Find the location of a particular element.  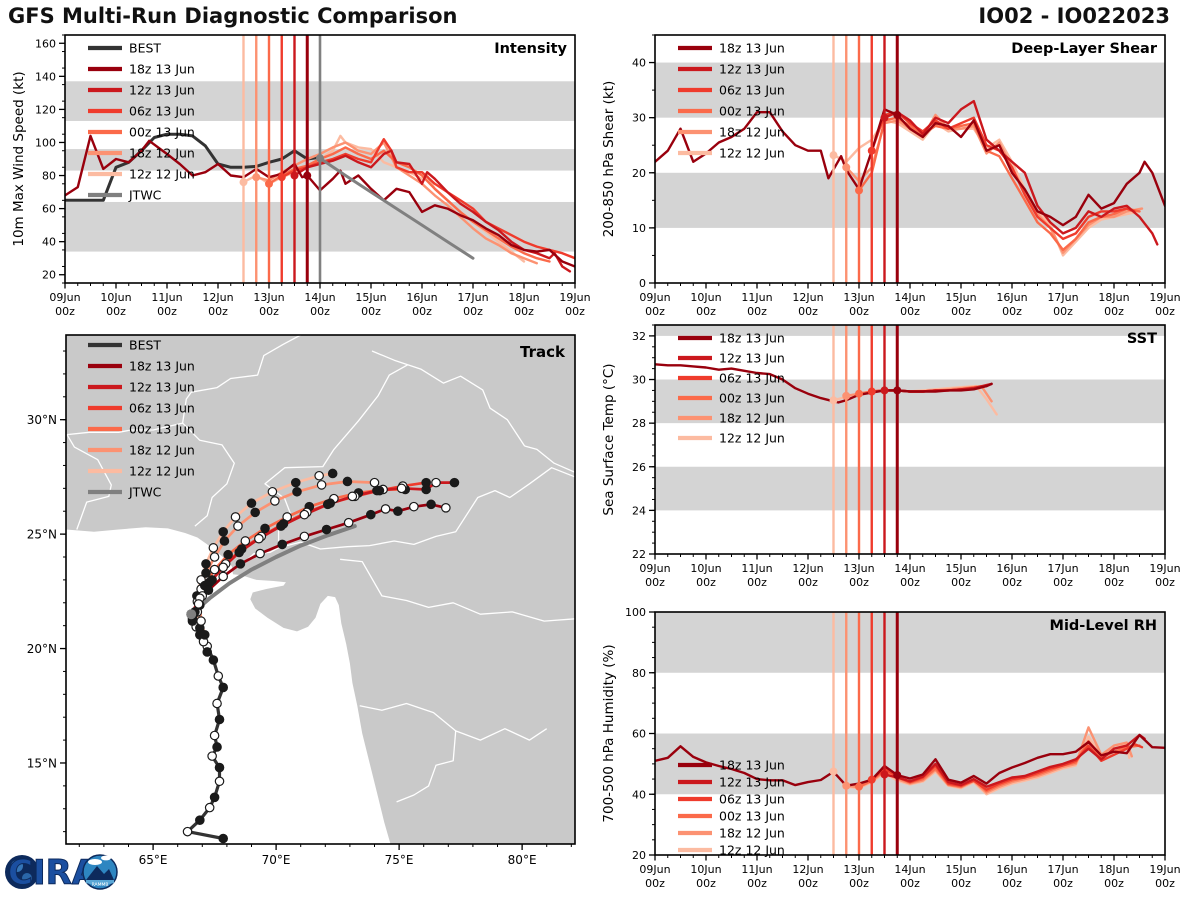

svg-text: 80°E is located at coordinates (522, 860).